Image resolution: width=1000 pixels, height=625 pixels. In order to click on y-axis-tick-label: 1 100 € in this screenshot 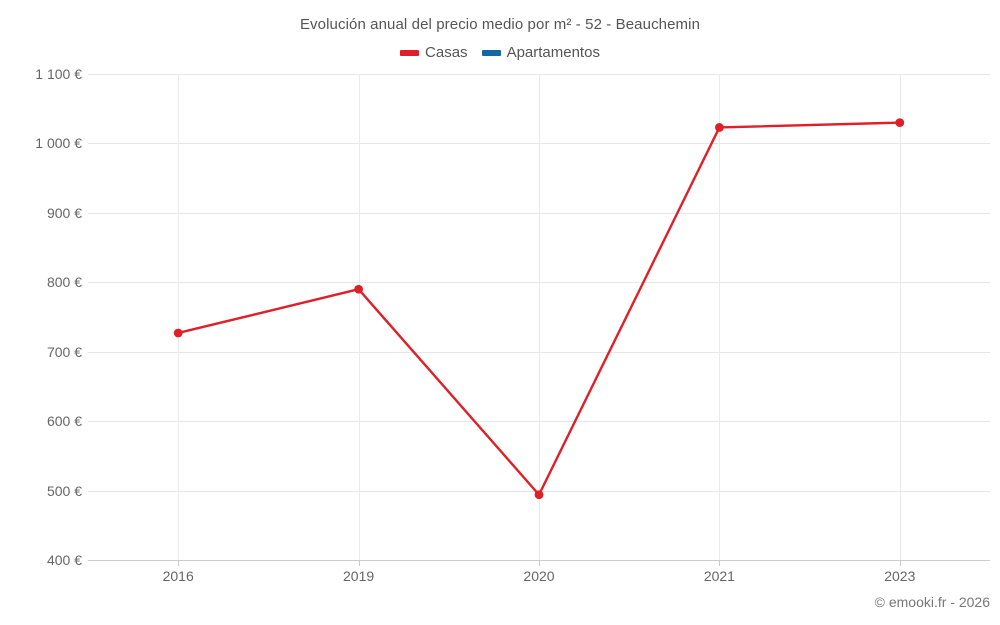, I will do `click(58, 74)`.